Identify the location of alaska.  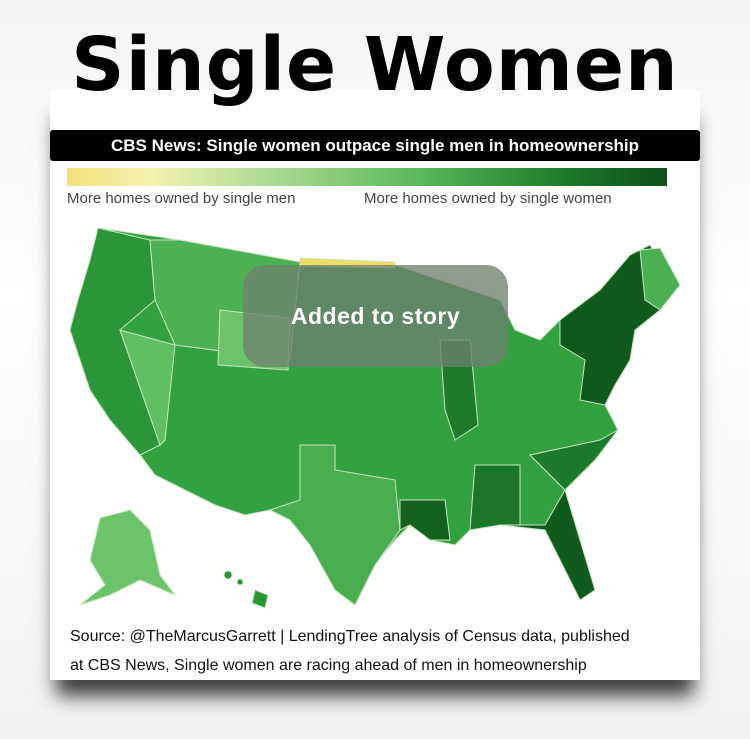
(128, 557).